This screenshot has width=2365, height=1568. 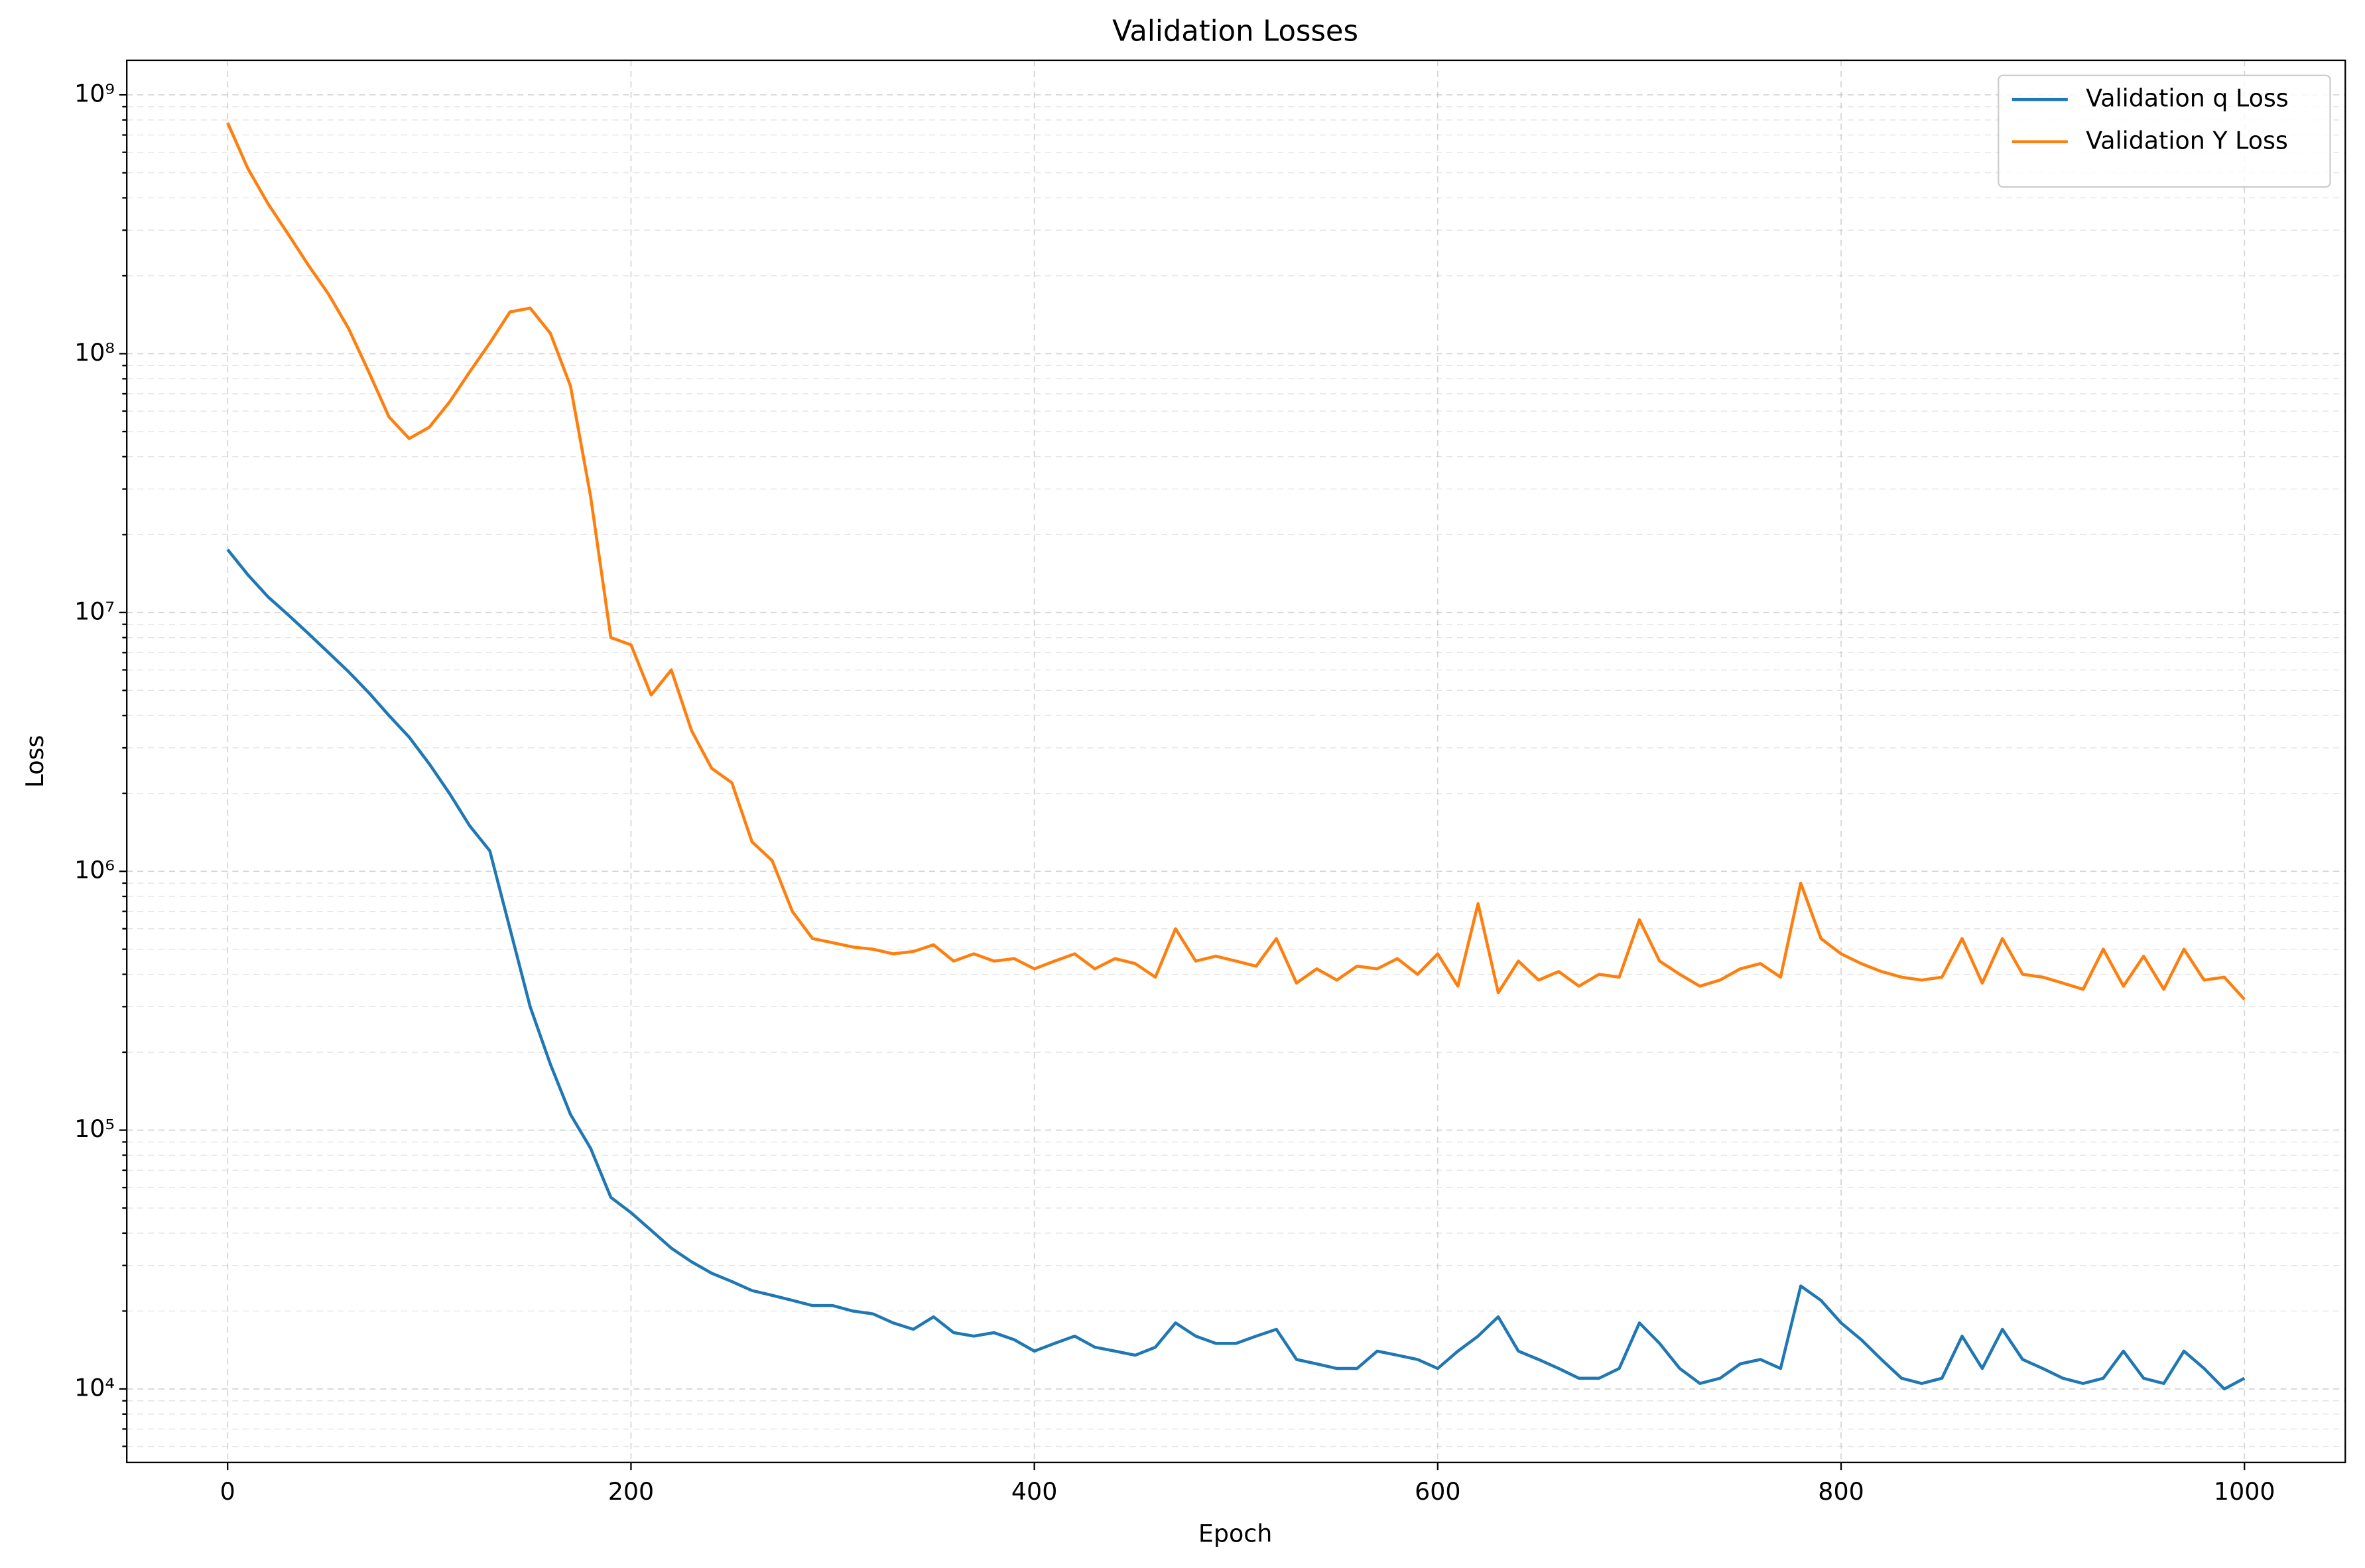 What do you see at coordinates (95, 611) in the screenshot?
I see `y-tick-label: 10⁷` at bounding box center [95, 611].